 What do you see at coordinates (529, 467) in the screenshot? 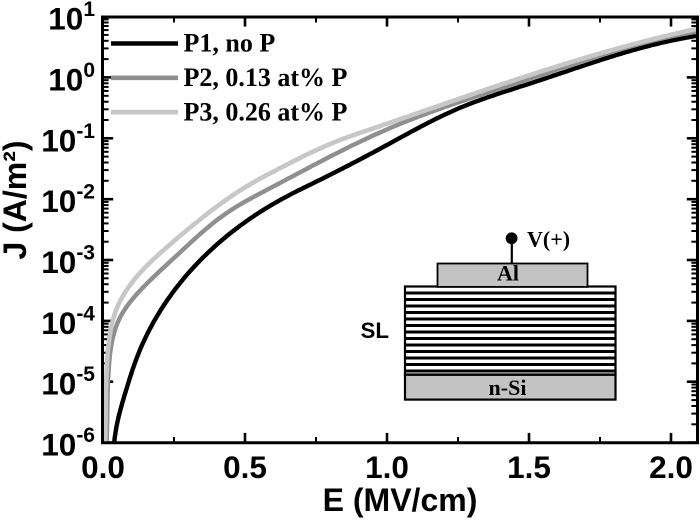
I see `svg-text: 1.5` at bounding box center [529, 467].